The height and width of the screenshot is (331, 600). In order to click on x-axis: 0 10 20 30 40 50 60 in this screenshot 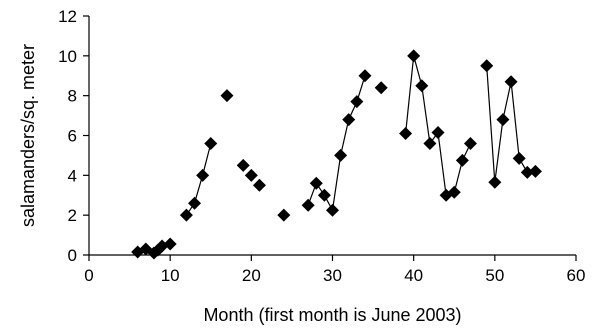, I will do `click(334, 270)`.